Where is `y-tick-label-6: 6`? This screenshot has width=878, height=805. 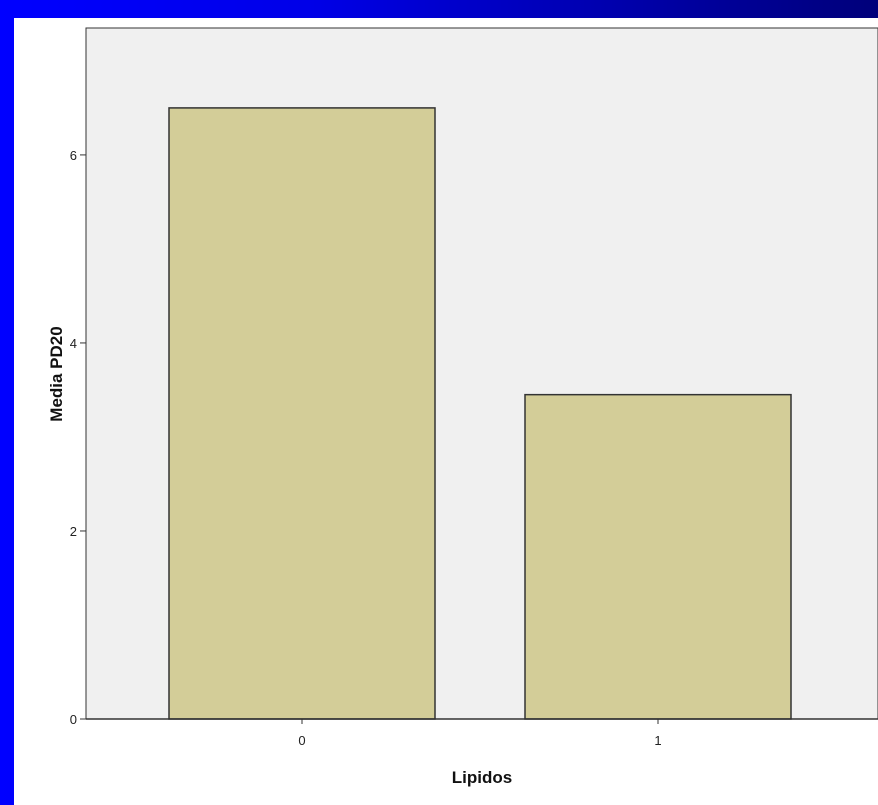 y-tick-label-6: 6 is located at coordinates (73, 155).